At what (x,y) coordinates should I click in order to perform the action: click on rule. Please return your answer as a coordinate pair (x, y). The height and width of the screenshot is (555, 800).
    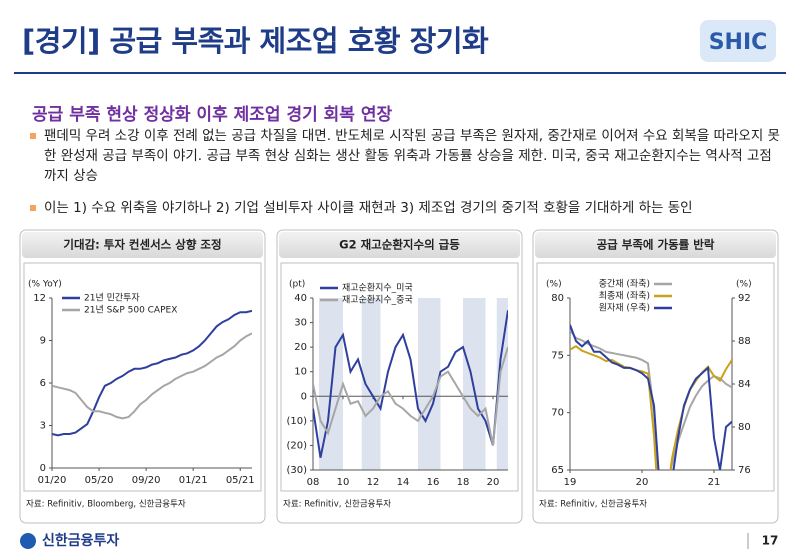
    Looking at the image, I should click on (400, 73).